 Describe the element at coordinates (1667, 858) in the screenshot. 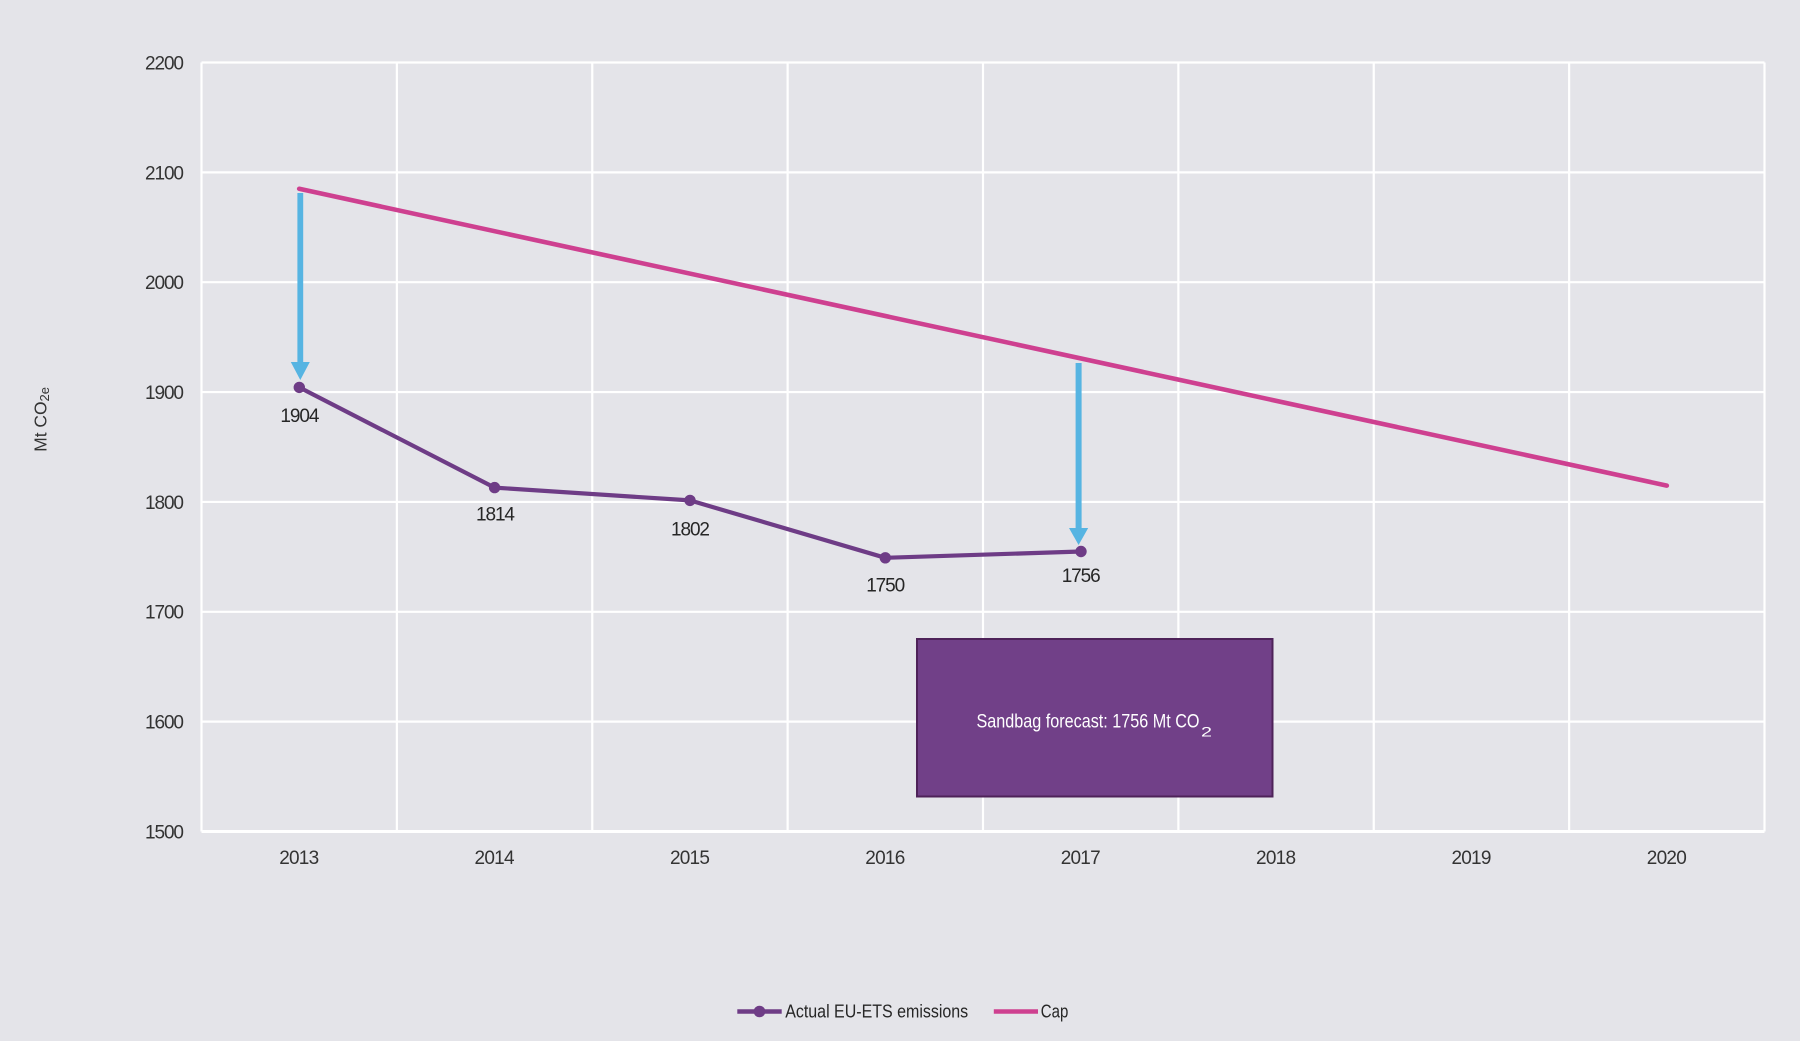

I see `svg-text: 2020` at that location.